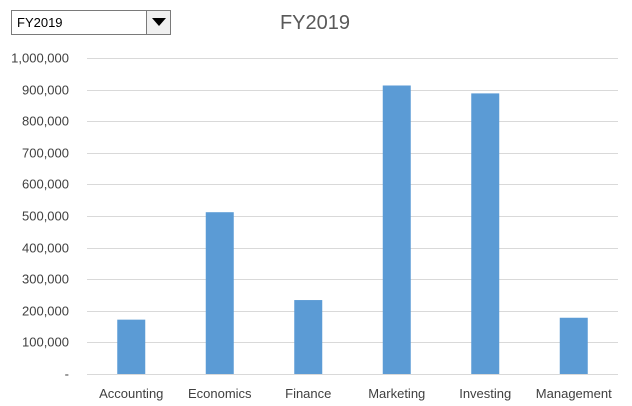  I want to click on x-tick-label: Economics, so click(220, 393).